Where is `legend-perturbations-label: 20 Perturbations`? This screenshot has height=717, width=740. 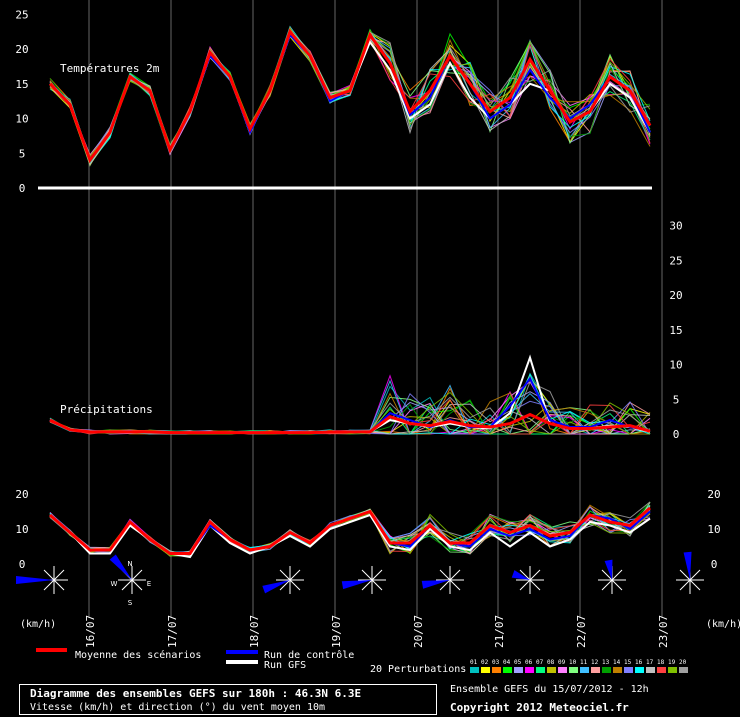 legend-perturbations-label: 20 Perturbations is located at coordinates (418, 669).